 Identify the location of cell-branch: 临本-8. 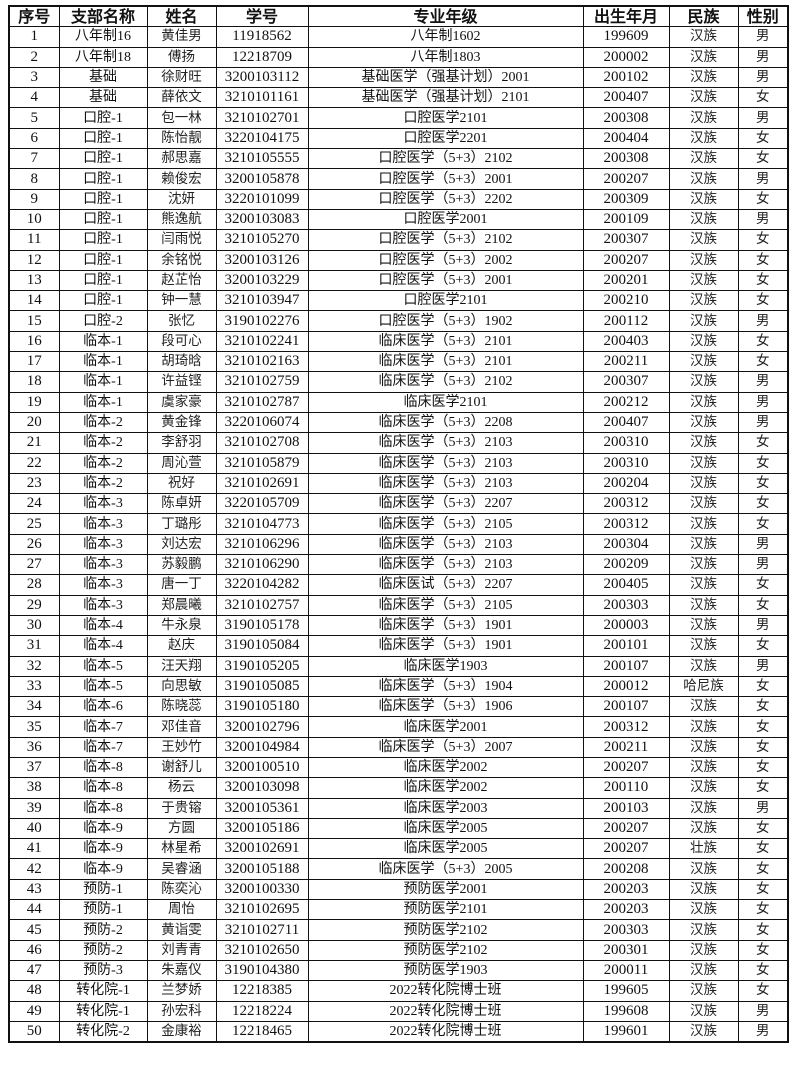
(103, 808).